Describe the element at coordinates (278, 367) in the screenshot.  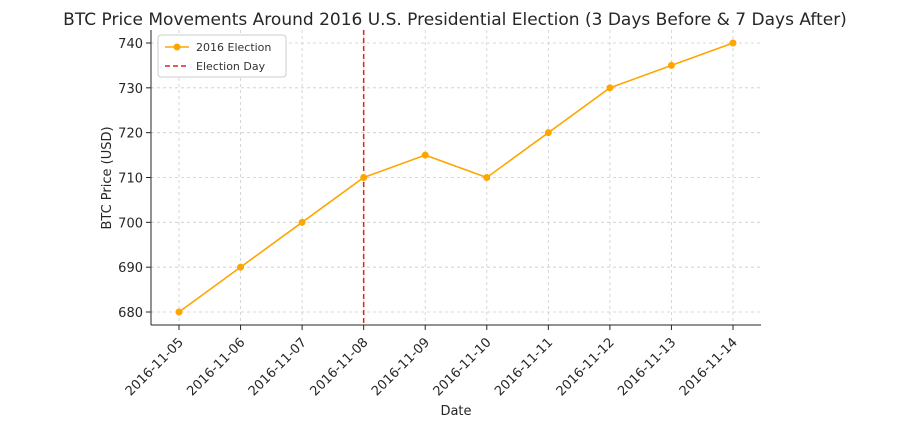
I see `x-tick-label: 2016-11-07` at that location.